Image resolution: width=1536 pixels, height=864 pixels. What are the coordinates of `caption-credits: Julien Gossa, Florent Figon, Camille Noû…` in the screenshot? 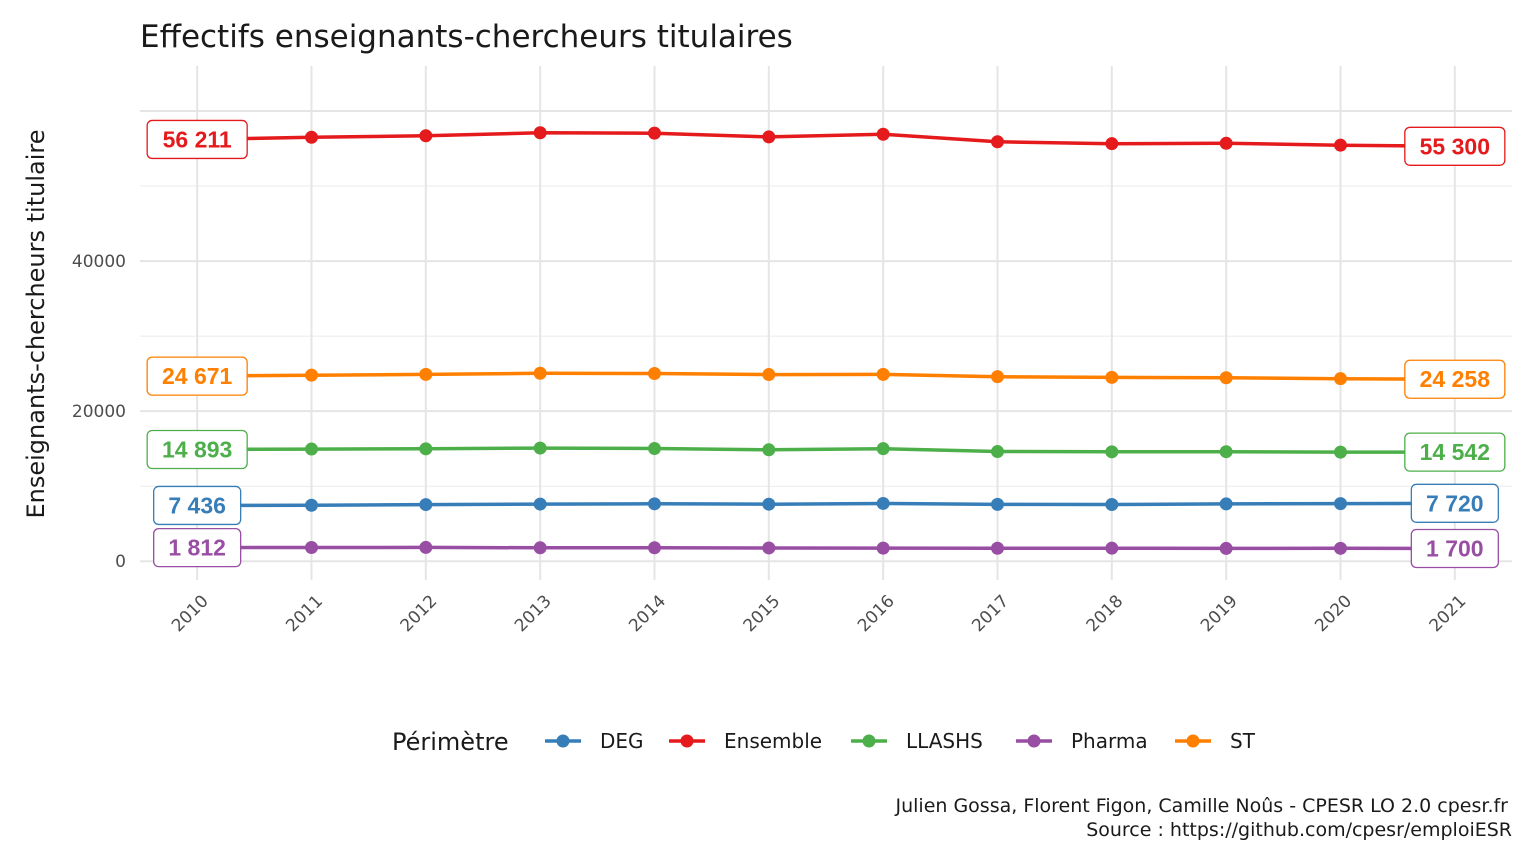 It's located at (1201, 806).